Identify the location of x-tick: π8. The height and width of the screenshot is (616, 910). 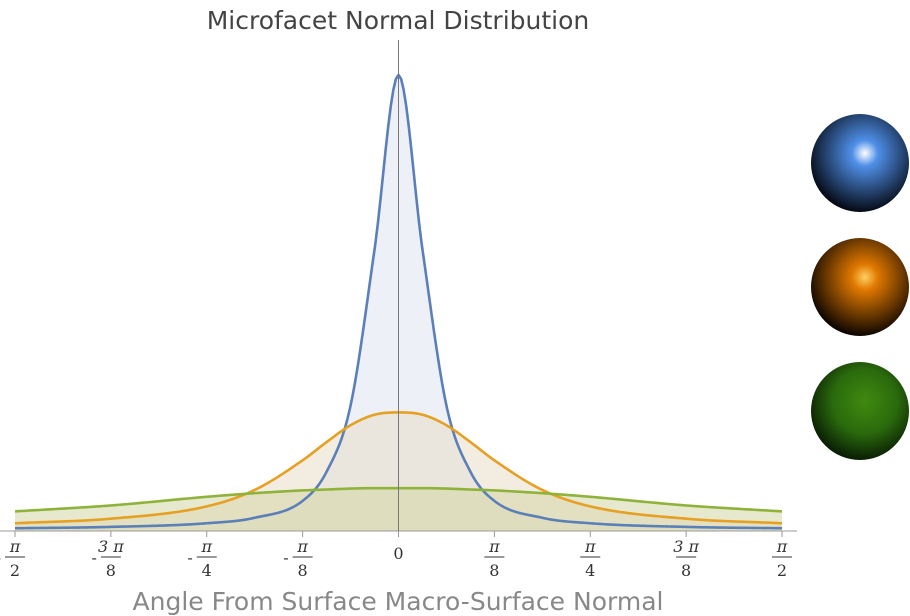
(494, 555).